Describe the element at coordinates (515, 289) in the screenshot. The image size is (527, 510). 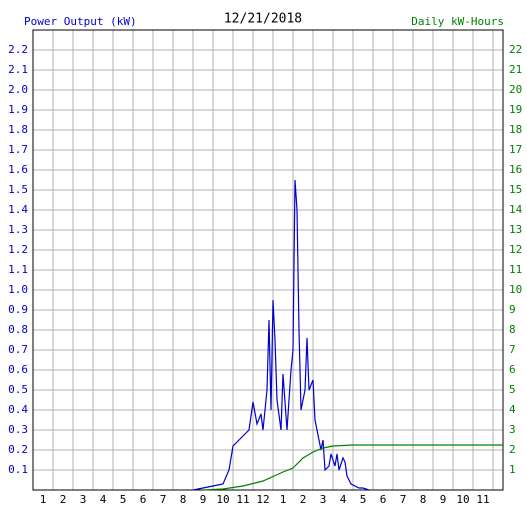
I see `y2-tick-label: 10` at that location.